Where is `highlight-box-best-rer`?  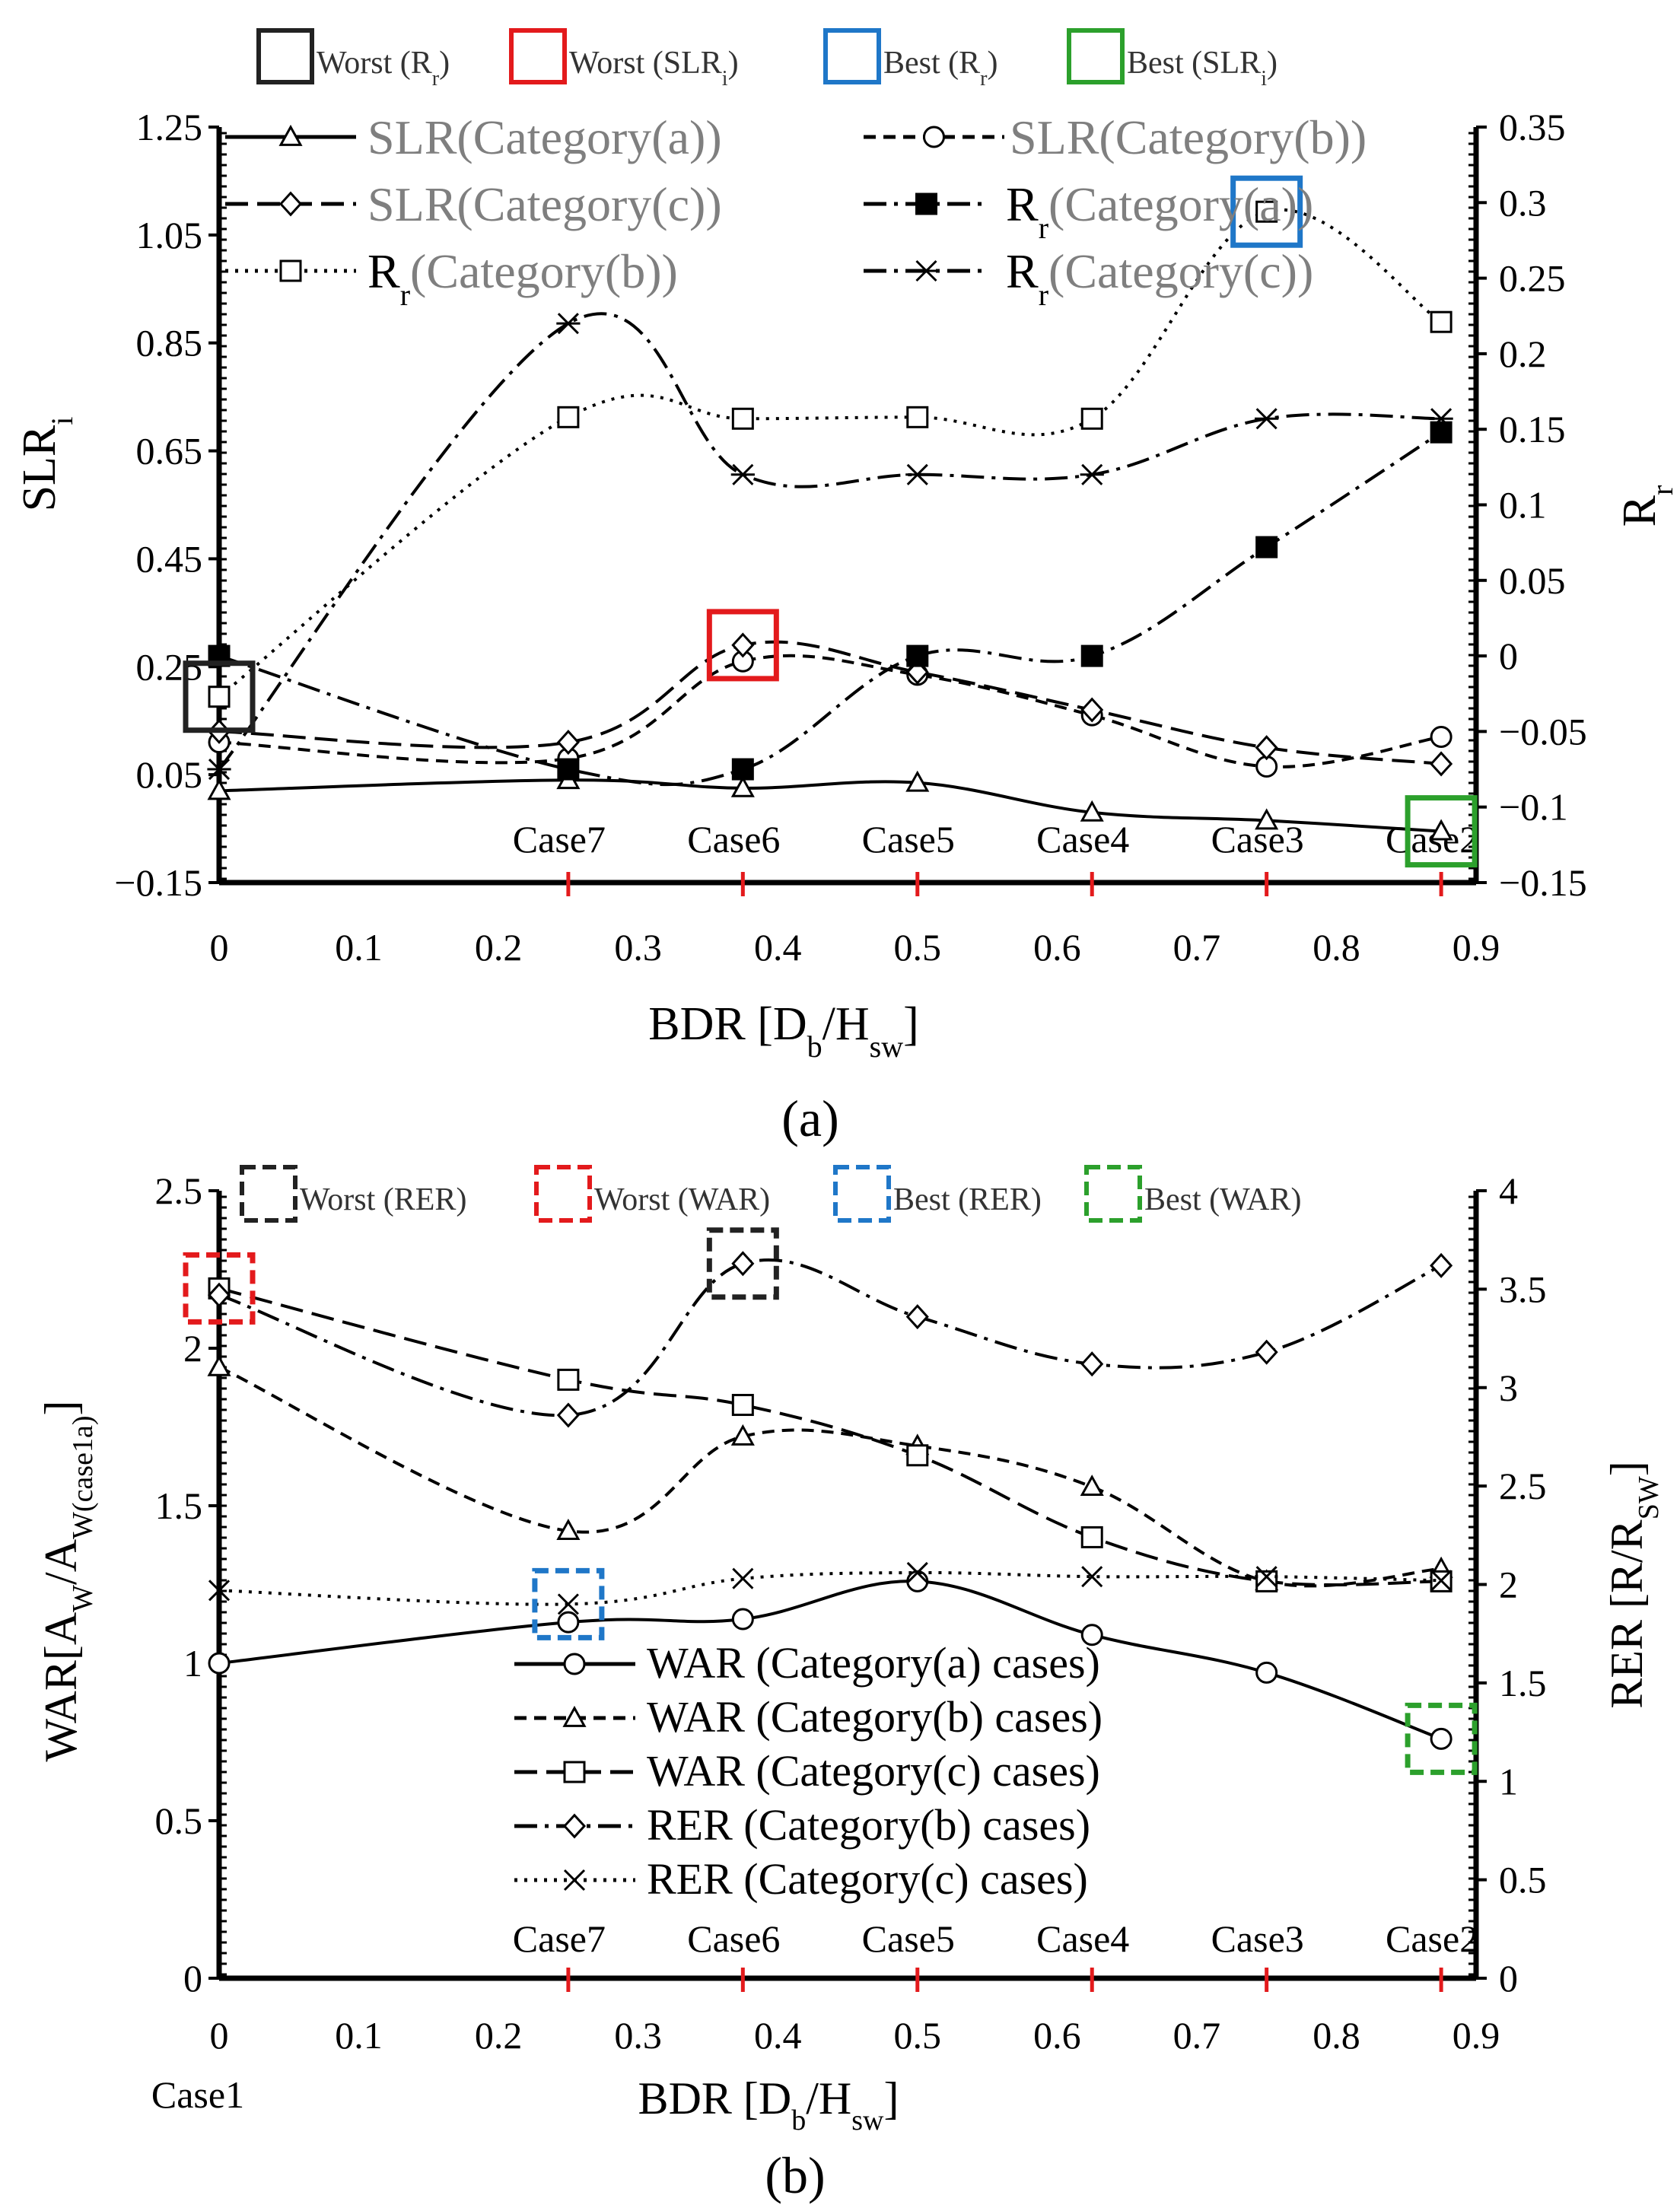
highlight-box-best-rer is located at coordinates (568, 1603).